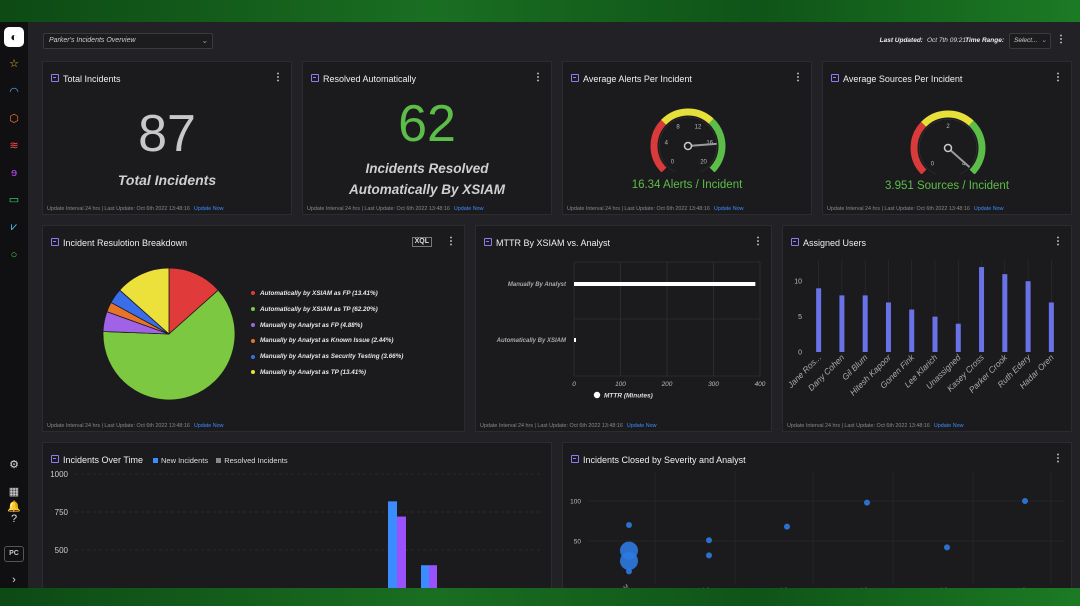  I want to click on total-incidents-value: 87, so click(167, 134).